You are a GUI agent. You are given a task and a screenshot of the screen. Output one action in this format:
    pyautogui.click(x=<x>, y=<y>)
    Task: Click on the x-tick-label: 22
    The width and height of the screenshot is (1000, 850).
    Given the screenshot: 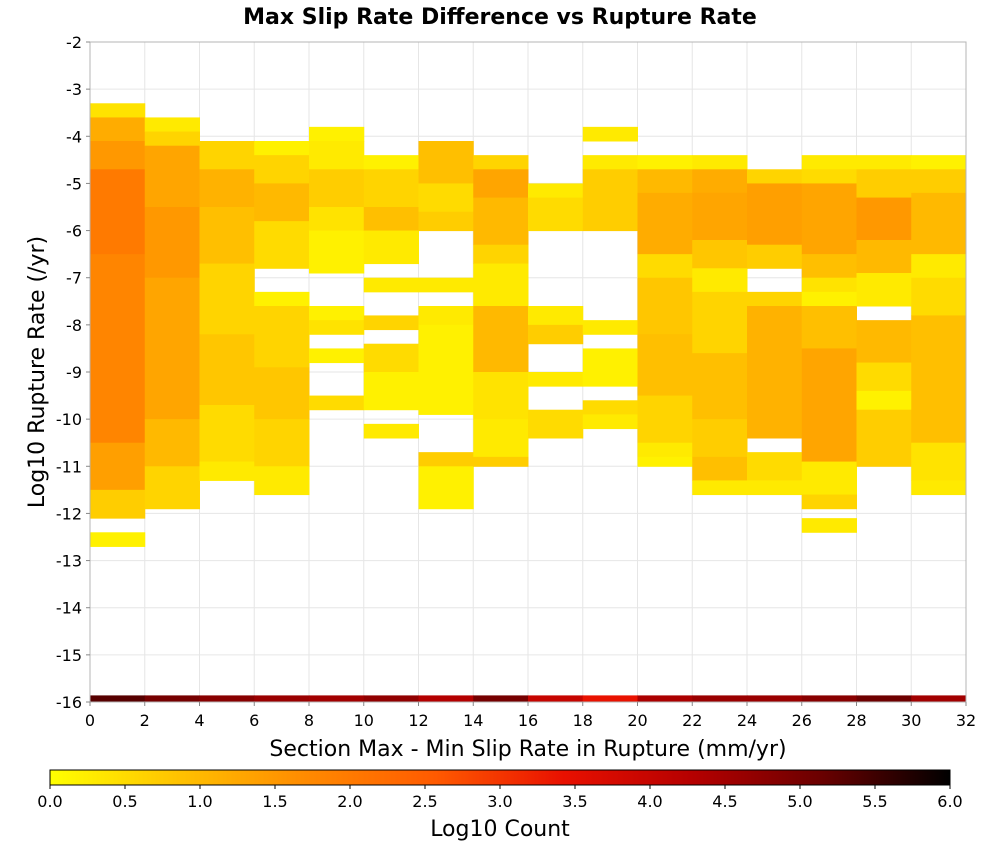 What is the action you would take?
    pyautogui.click(x=692, y=720)
    